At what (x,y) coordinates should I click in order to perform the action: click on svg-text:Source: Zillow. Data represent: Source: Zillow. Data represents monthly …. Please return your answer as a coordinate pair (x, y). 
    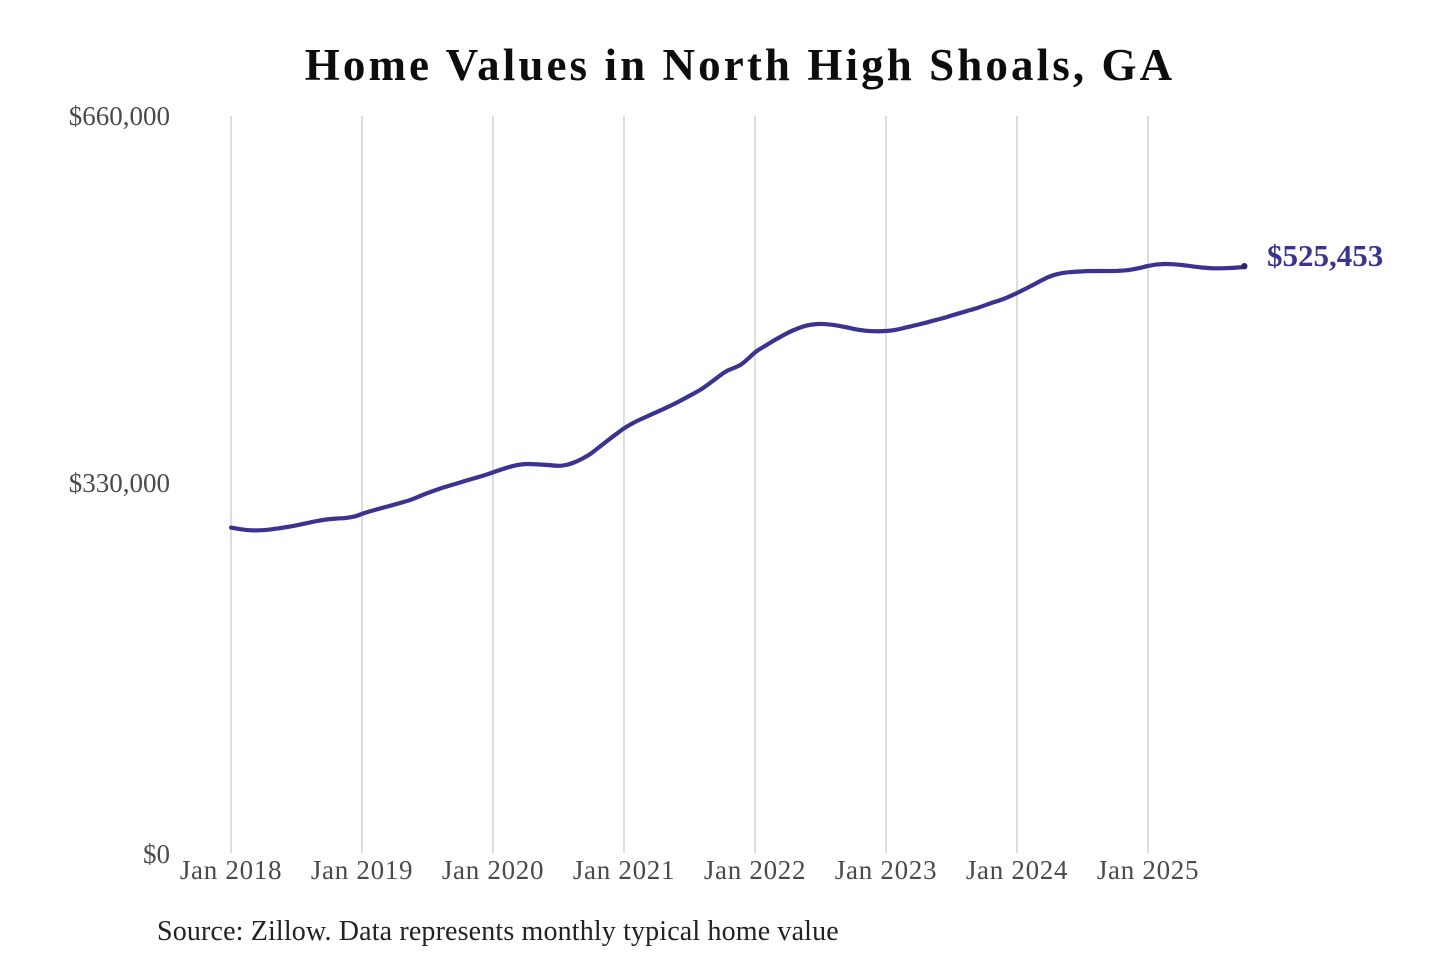
    Looking at the image, I should click on (498, 931).